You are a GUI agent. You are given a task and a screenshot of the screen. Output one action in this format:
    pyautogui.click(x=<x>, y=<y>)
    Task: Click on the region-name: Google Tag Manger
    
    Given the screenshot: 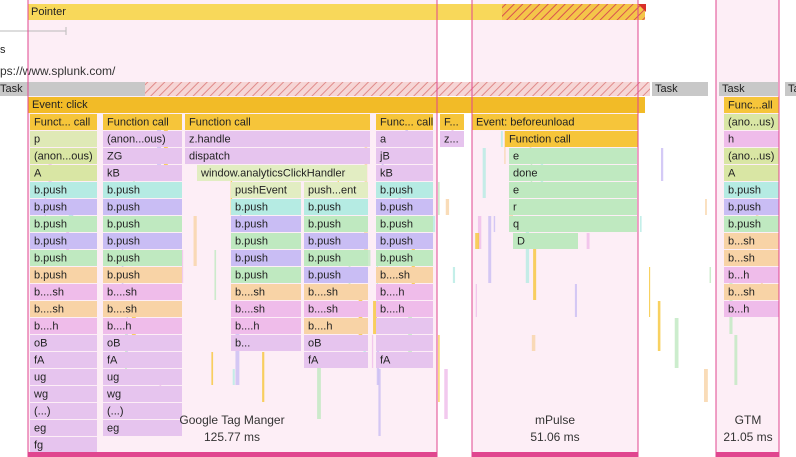 What is the action you would take?
    pyautogui.click(x=231, y=420)
    